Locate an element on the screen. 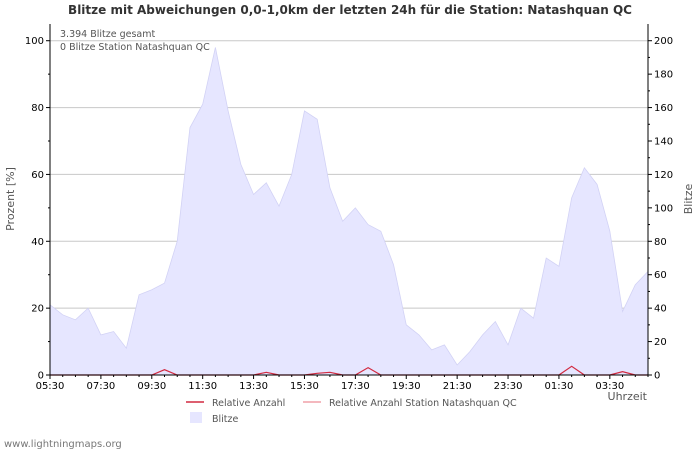  legend-swatch-blitze is located at coordinates (196, 417).